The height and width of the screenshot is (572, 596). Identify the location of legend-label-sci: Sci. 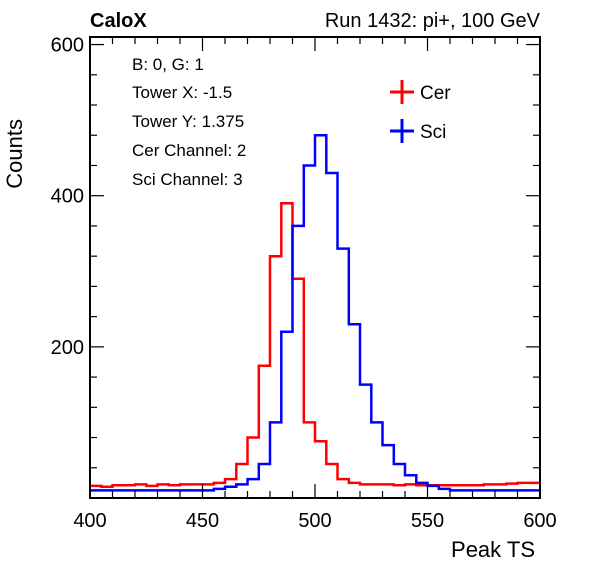
(433, 132).